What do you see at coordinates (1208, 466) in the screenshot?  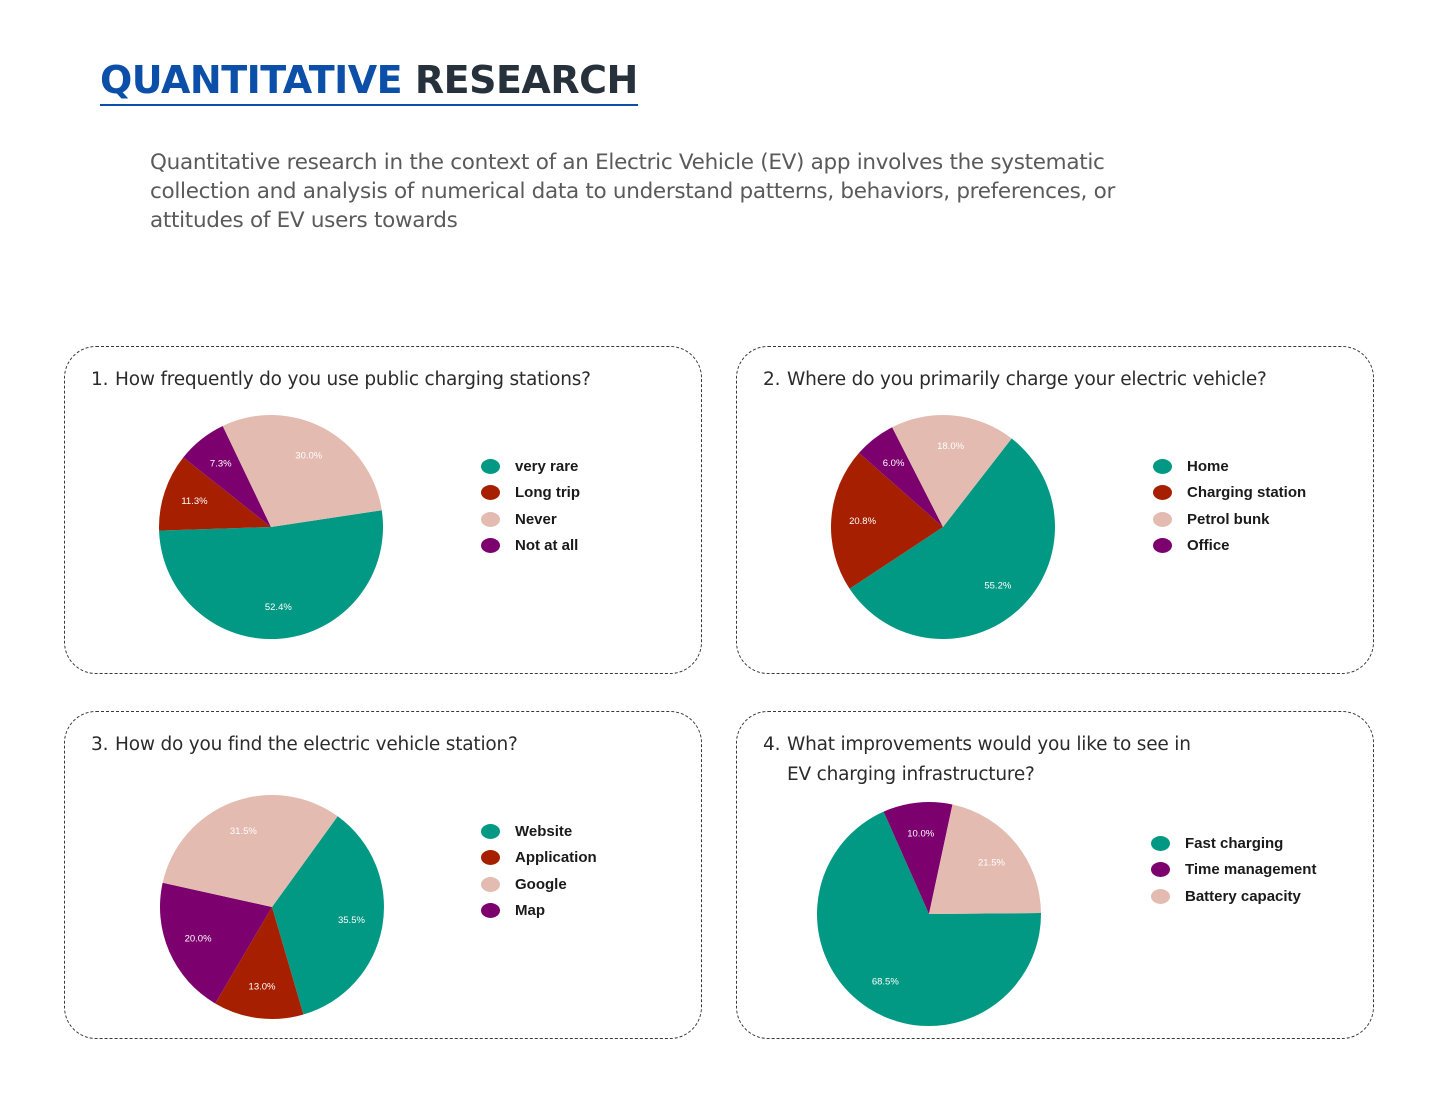 I see `legend-label: Home` at bounding box center [1208, 466].